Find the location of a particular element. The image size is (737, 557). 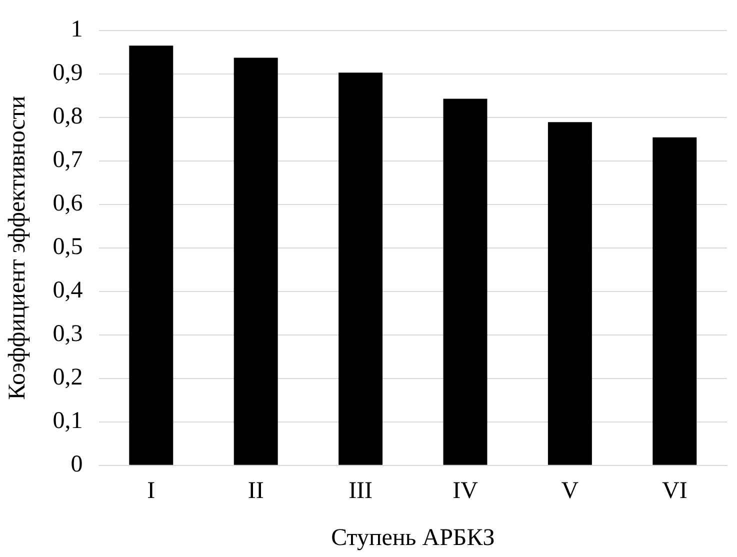

x-tick-label: III is located at coordinates (360, 491).